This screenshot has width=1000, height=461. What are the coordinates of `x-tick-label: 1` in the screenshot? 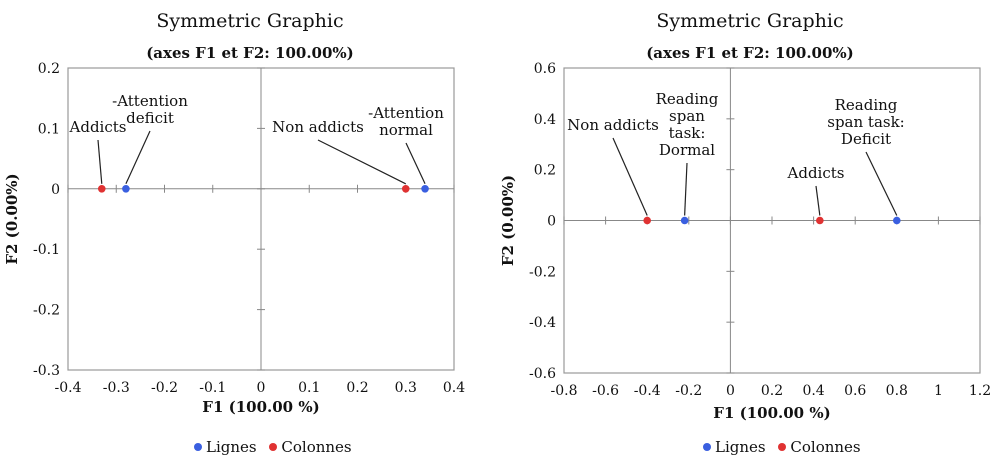 It's located at (938, 391).